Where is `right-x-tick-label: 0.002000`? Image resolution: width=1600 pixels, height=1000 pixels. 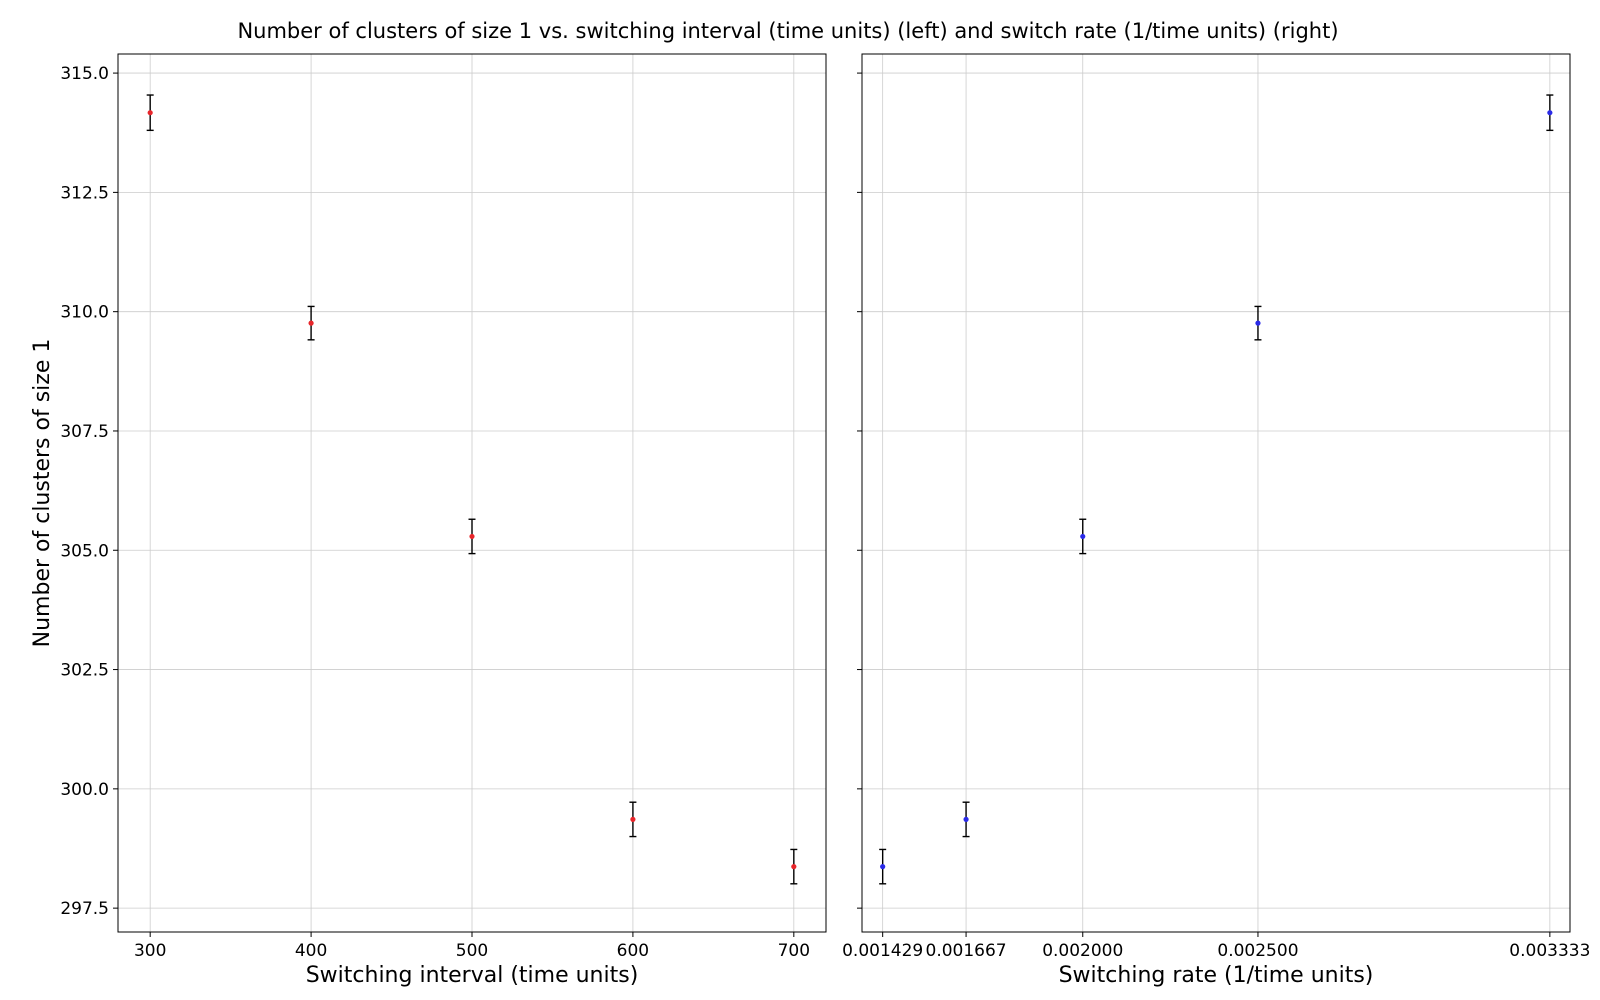 right-x-tick-label: 0.002000 is located at coordinates (1082, 951).